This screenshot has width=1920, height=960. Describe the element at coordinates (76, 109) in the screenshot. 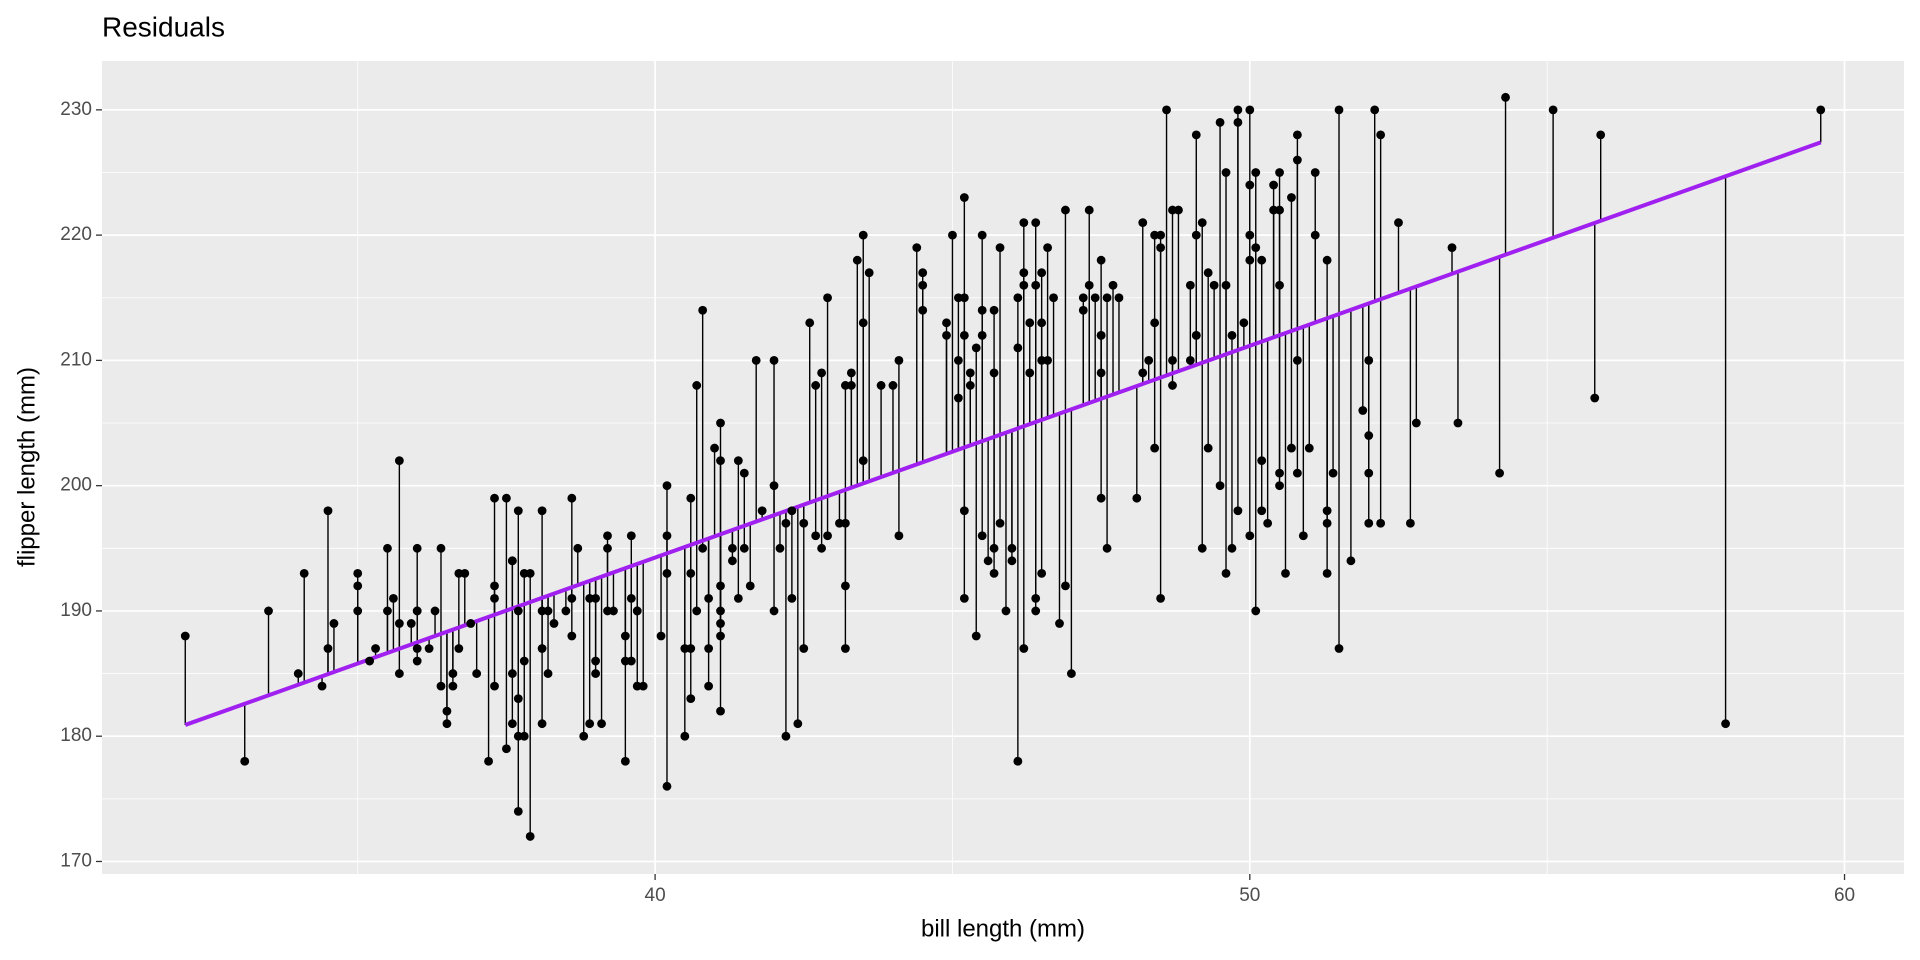

I see `y-tick-label: 230` at that location.